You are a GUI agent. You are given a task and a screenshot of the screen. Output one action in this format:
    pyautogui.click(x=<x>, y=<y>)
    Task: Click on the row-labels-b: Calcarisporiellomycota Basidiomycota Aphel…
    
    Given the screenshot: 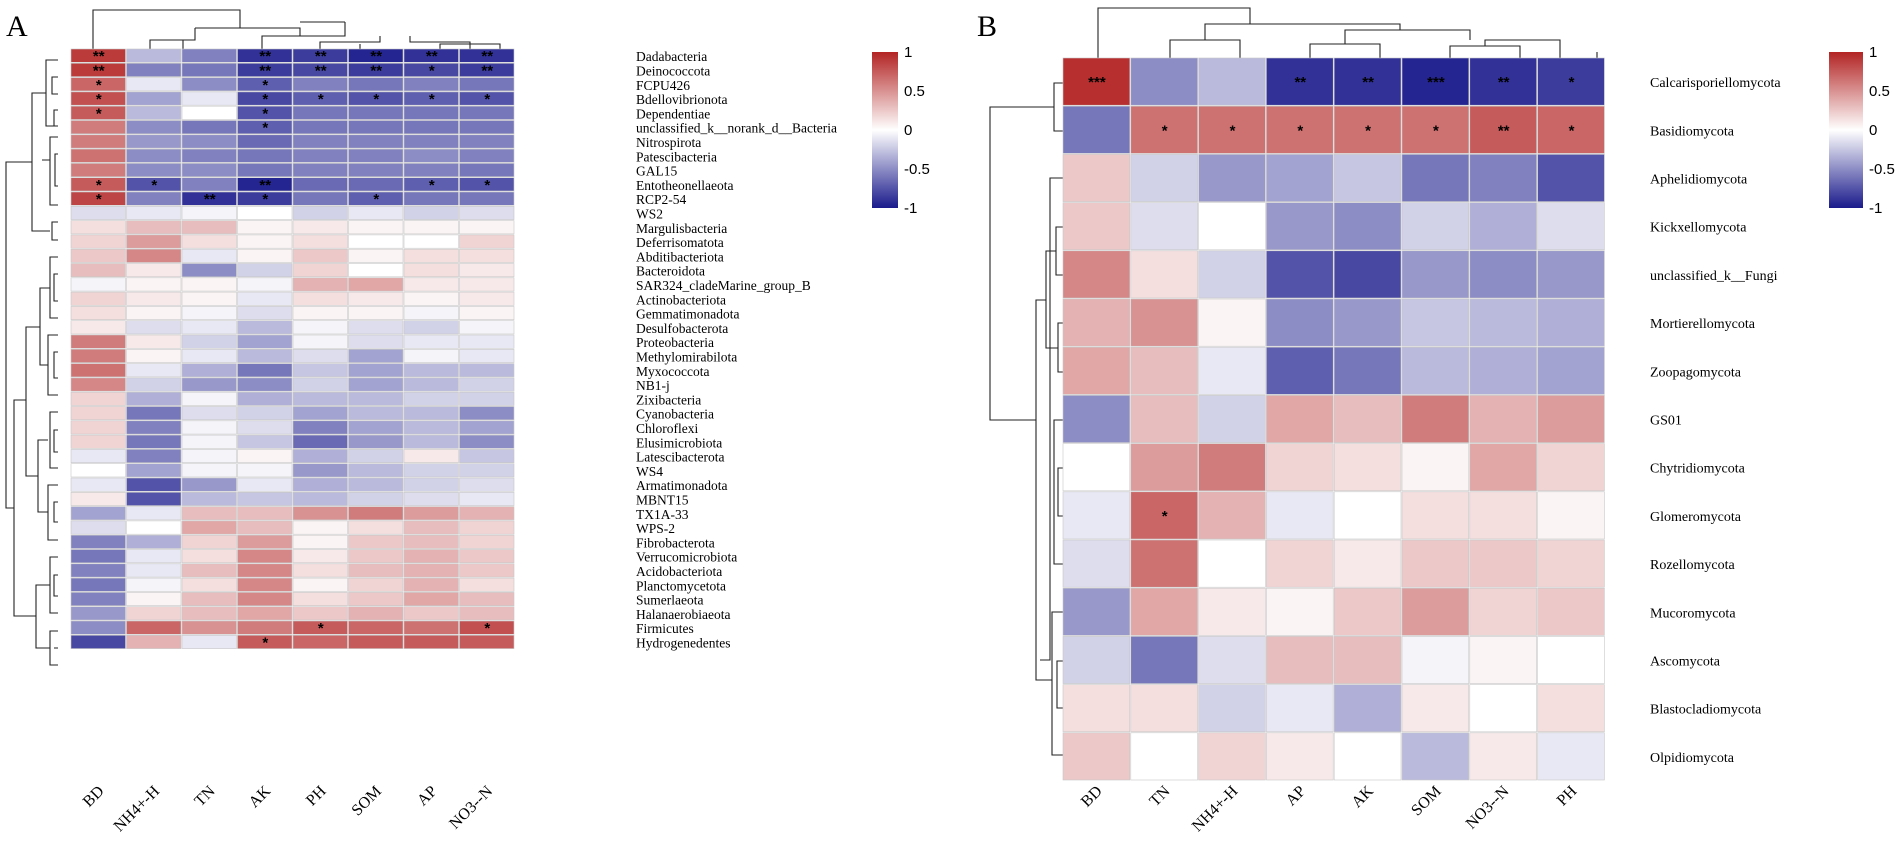 What is the action you would take?
    pyautogui.click(x=1715, y=421)
    